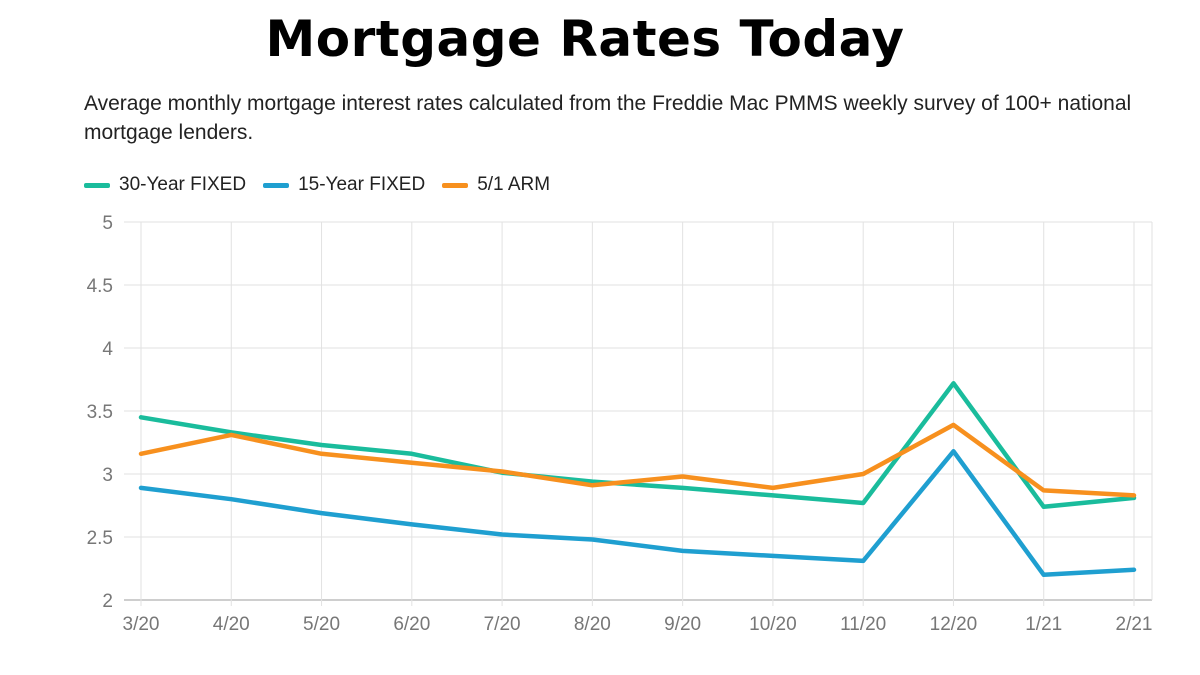 Image resolution: width=1200 pixels, height=675 pixels. What do you see at coordinates (231, 624) in the screenshot?
I see `x-tick-label: 4/20` at bounding box center [231, 624].